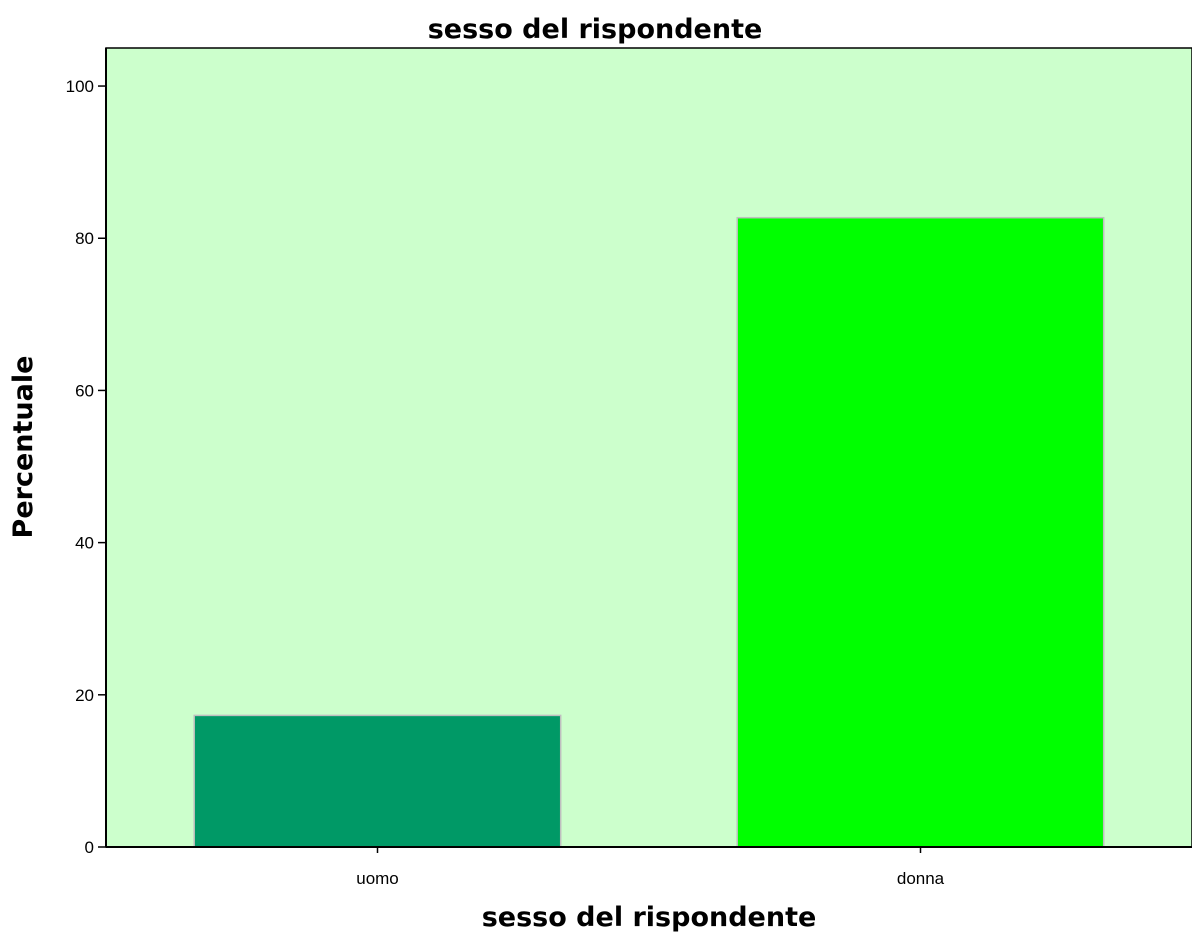  Describe the element at coordinates (377, 781) in the screenshot. I see `bar-uomo` at that location.